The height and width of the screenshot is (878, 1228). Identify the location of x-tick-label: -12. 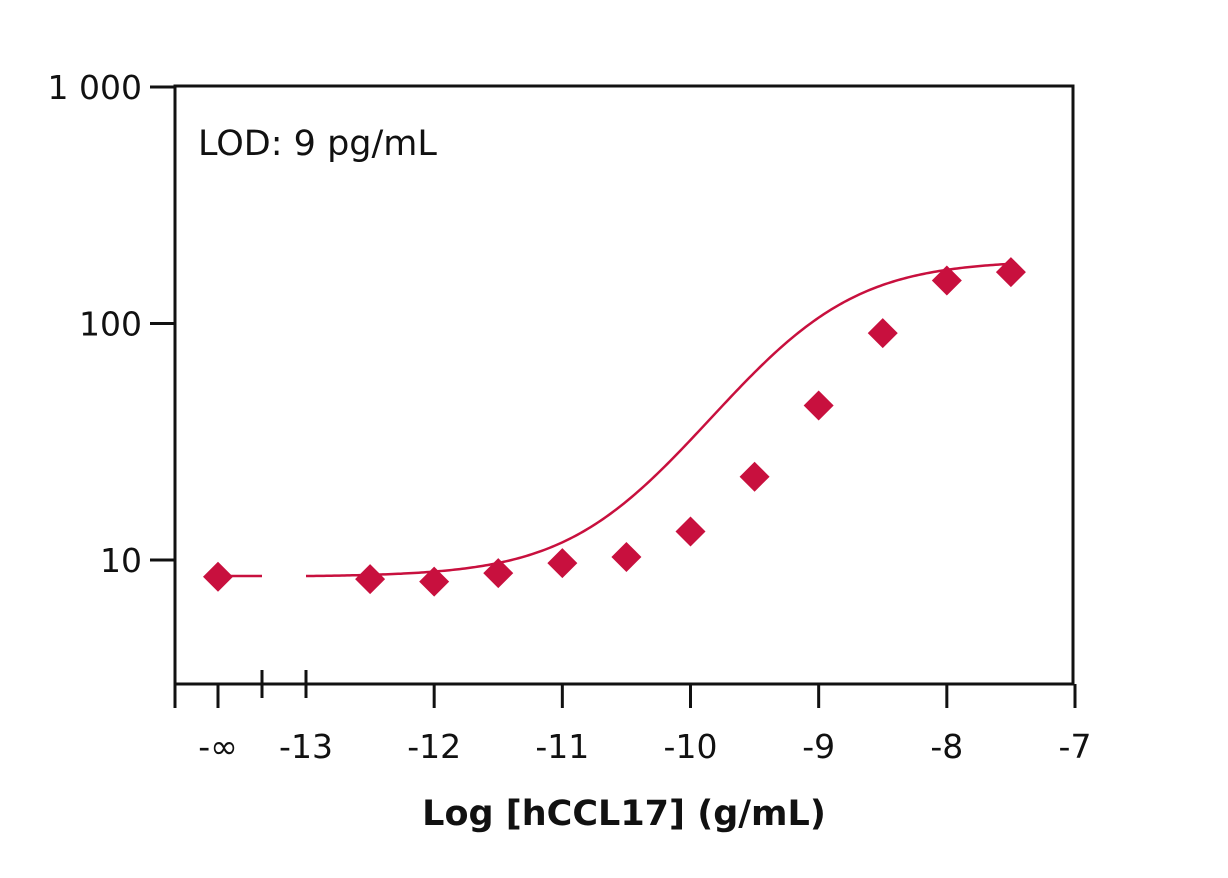
(434, 746).